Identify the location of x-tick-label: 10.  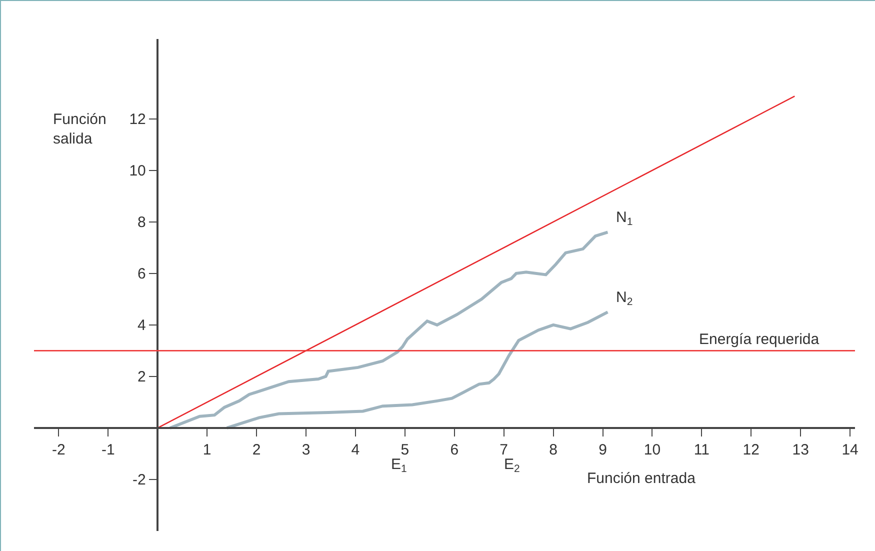
(652, 450).